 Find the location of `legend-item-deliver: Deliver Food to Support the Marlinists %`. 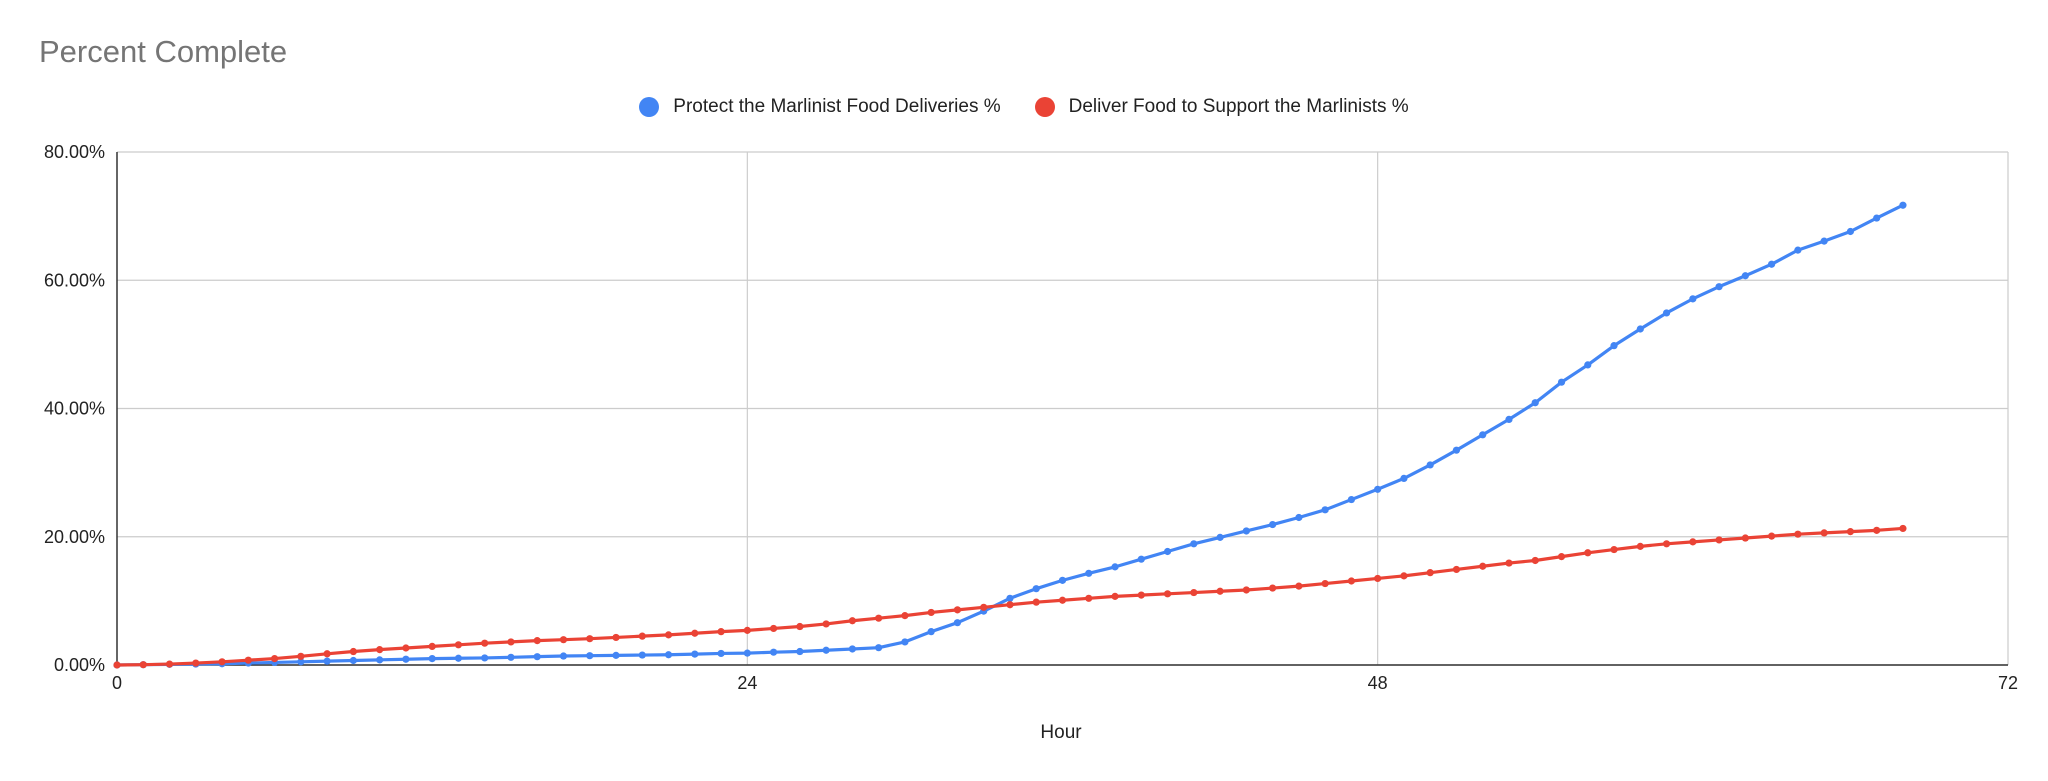

legend-item-deliver: Deliver Food to Support the Marlinists % is located at coordinates (1221, 107).